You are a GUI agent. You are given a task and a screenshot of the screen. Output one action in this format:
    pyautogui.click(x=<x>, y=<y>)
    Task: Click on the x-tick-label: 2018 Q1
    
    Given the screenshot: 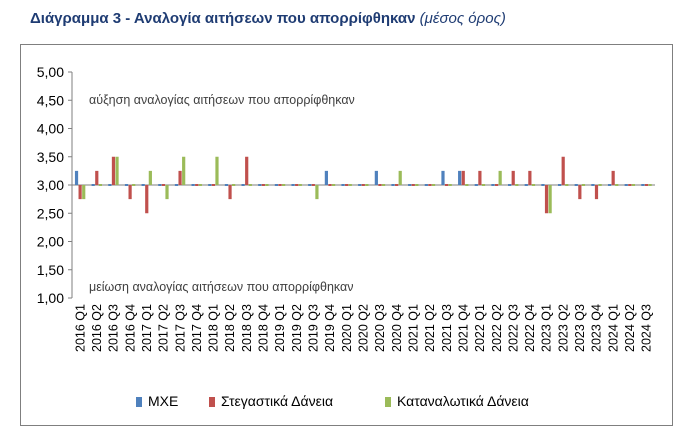 What is the action you would take?
    pyautogui.click(x=214, y=328)
    